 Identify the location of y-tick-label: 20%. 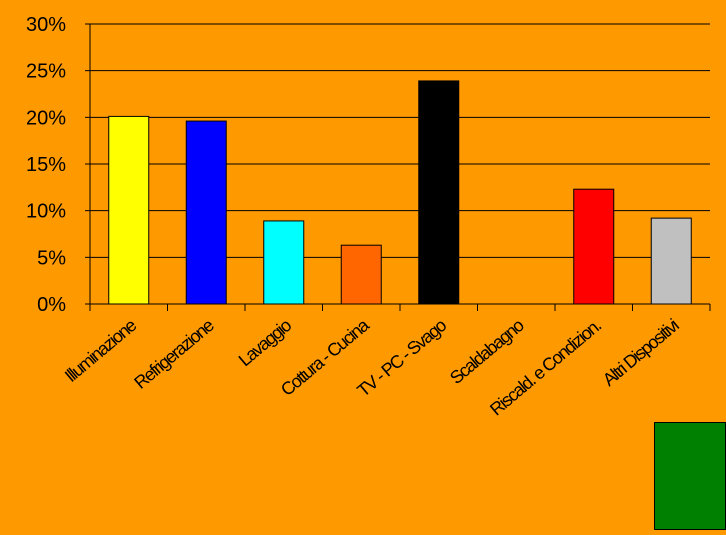
(46, 118).